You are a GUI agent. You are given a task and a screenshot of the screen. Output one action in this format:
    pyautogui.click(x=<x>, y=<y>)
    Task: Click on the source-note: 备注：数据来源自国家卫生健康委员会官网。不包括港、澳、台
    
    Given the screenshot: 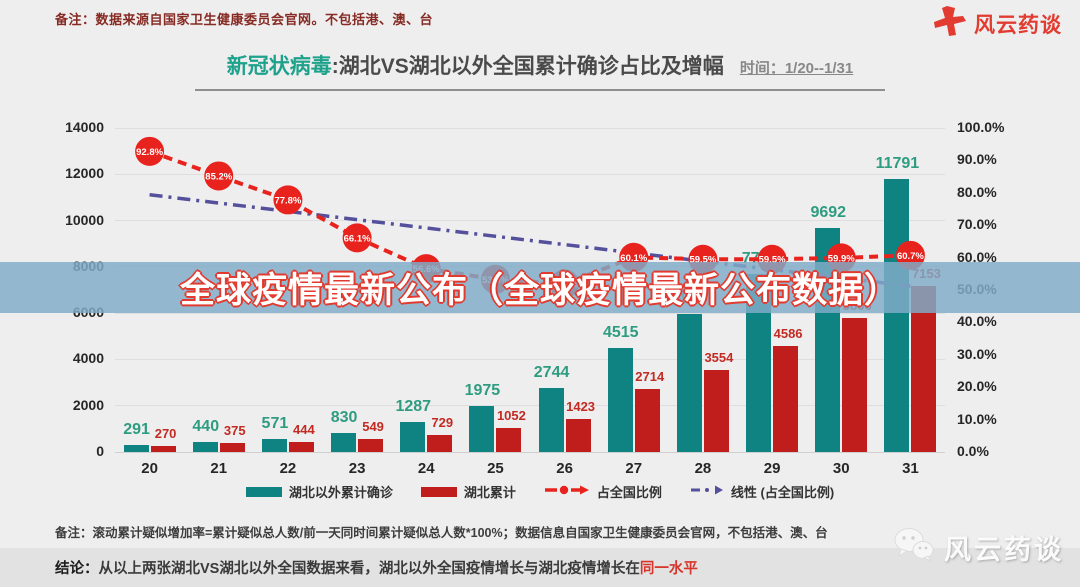 What is the action you would take?
    pyautogui.click(x=244, y=19)
    